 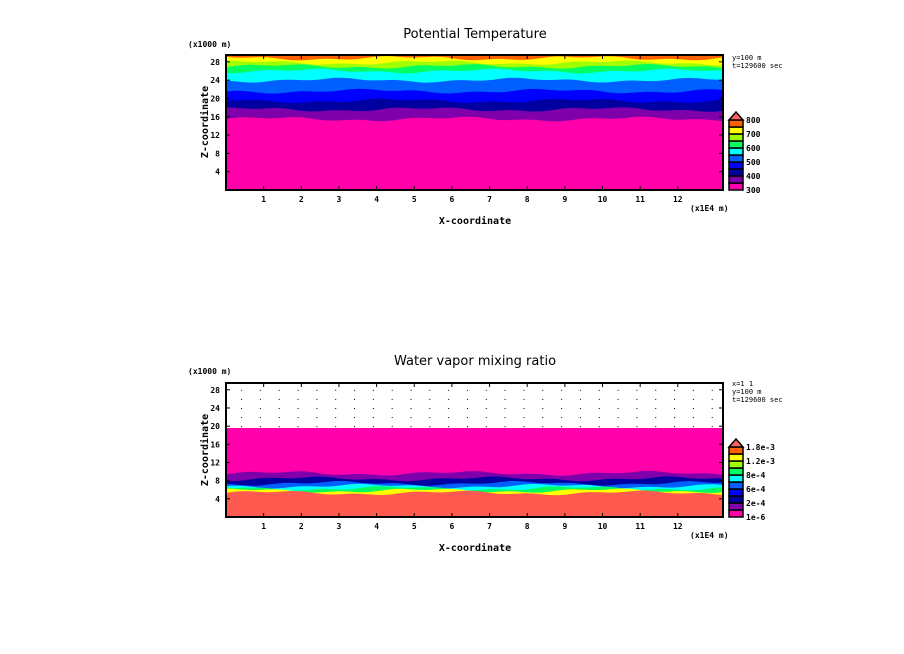 What do you see at coordinates (640, 526) in the screenshot?
I see `x-tick-label: 11` at bounding box center [640, 526].